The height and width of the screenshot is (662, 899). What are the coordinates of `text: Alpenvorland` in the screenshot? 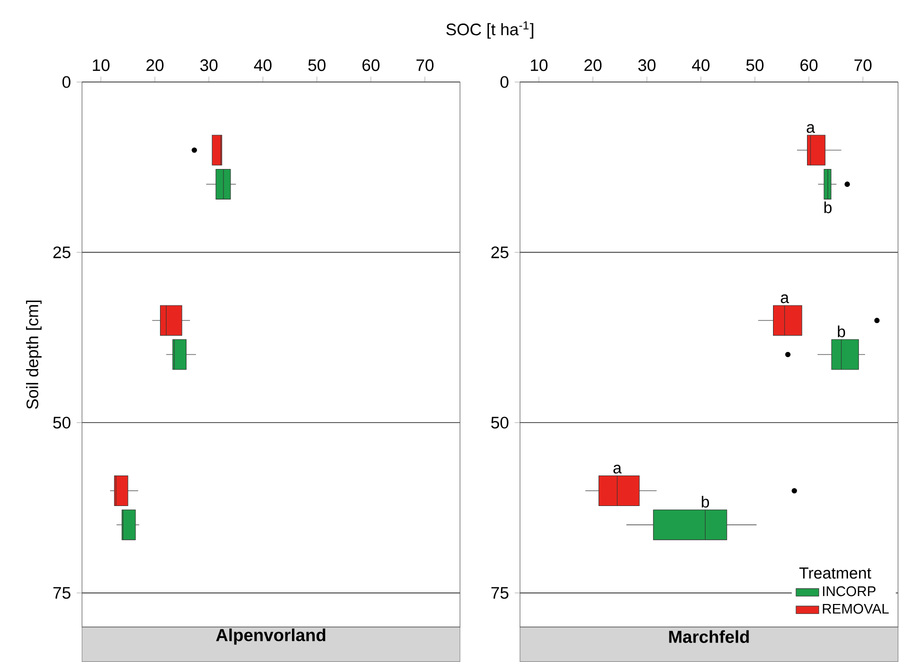 It's located at (271, 636).